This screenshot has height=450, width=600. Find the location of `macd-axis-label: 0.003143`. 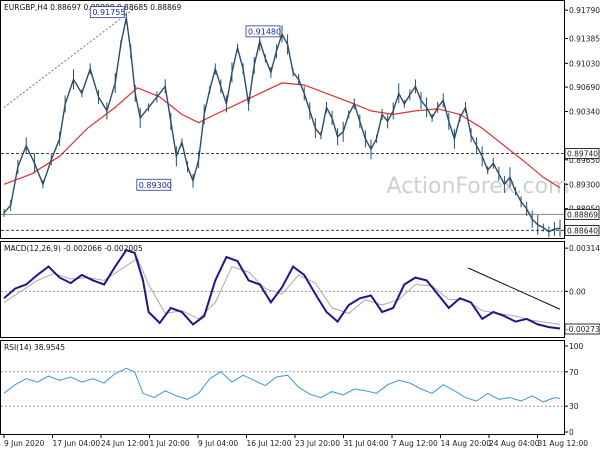

macd-axis-label: 0.003143 is located at coordinates (584, 248).